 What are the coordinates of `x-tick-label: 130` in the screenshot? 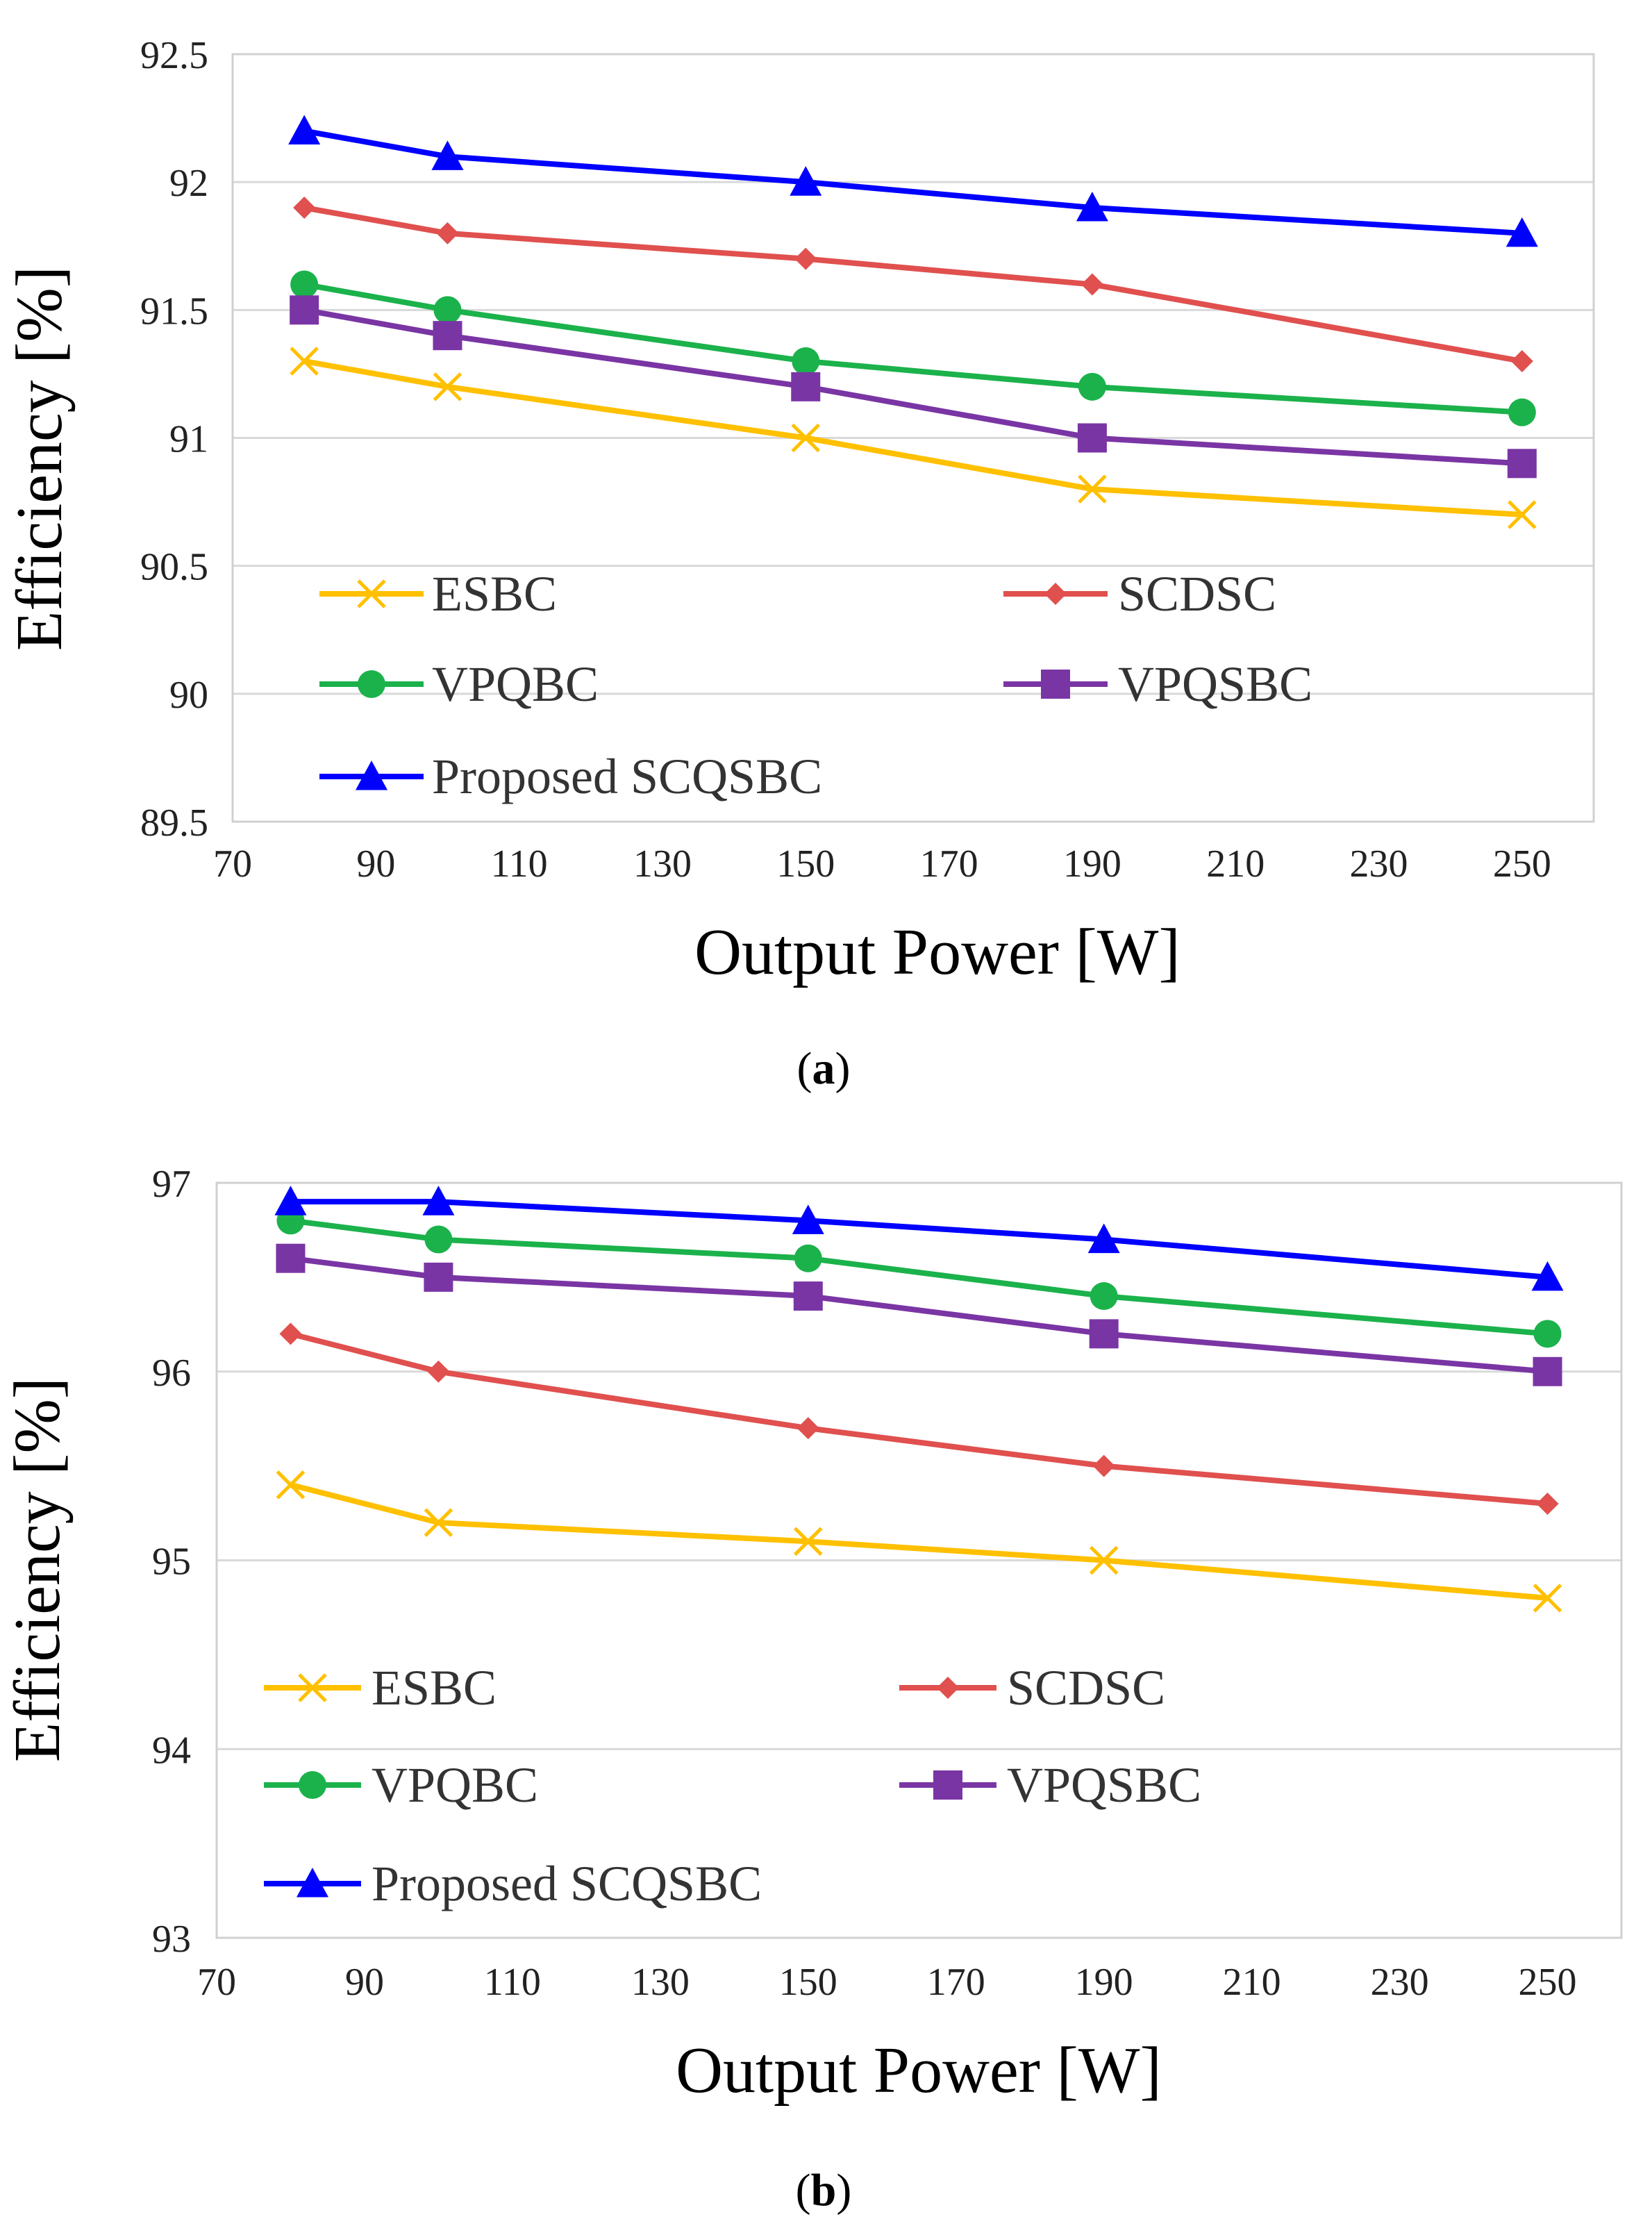 It's located at (662, 864).